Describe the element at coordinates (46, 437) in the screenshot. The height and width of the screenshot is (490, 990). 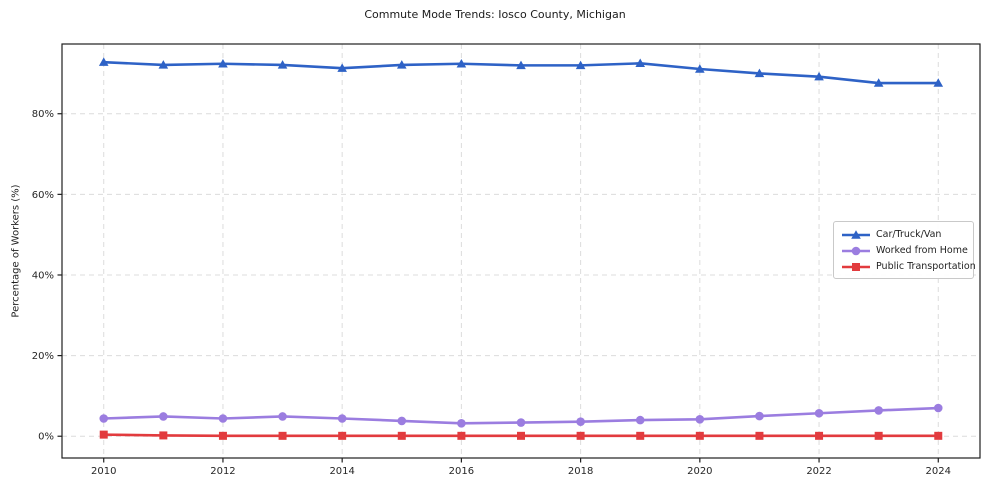
I see `y-tick-label: 0%` at that location.